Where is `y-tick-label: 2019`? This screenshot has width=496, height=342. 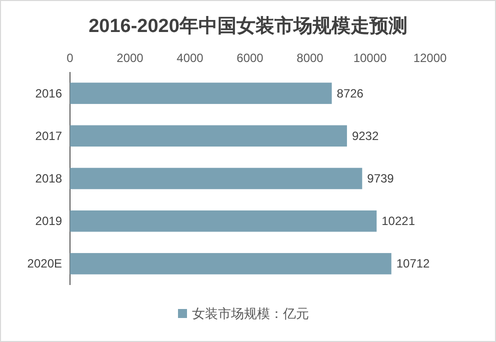
y-tick-label: 2019 is located at coordinates (48, 221).